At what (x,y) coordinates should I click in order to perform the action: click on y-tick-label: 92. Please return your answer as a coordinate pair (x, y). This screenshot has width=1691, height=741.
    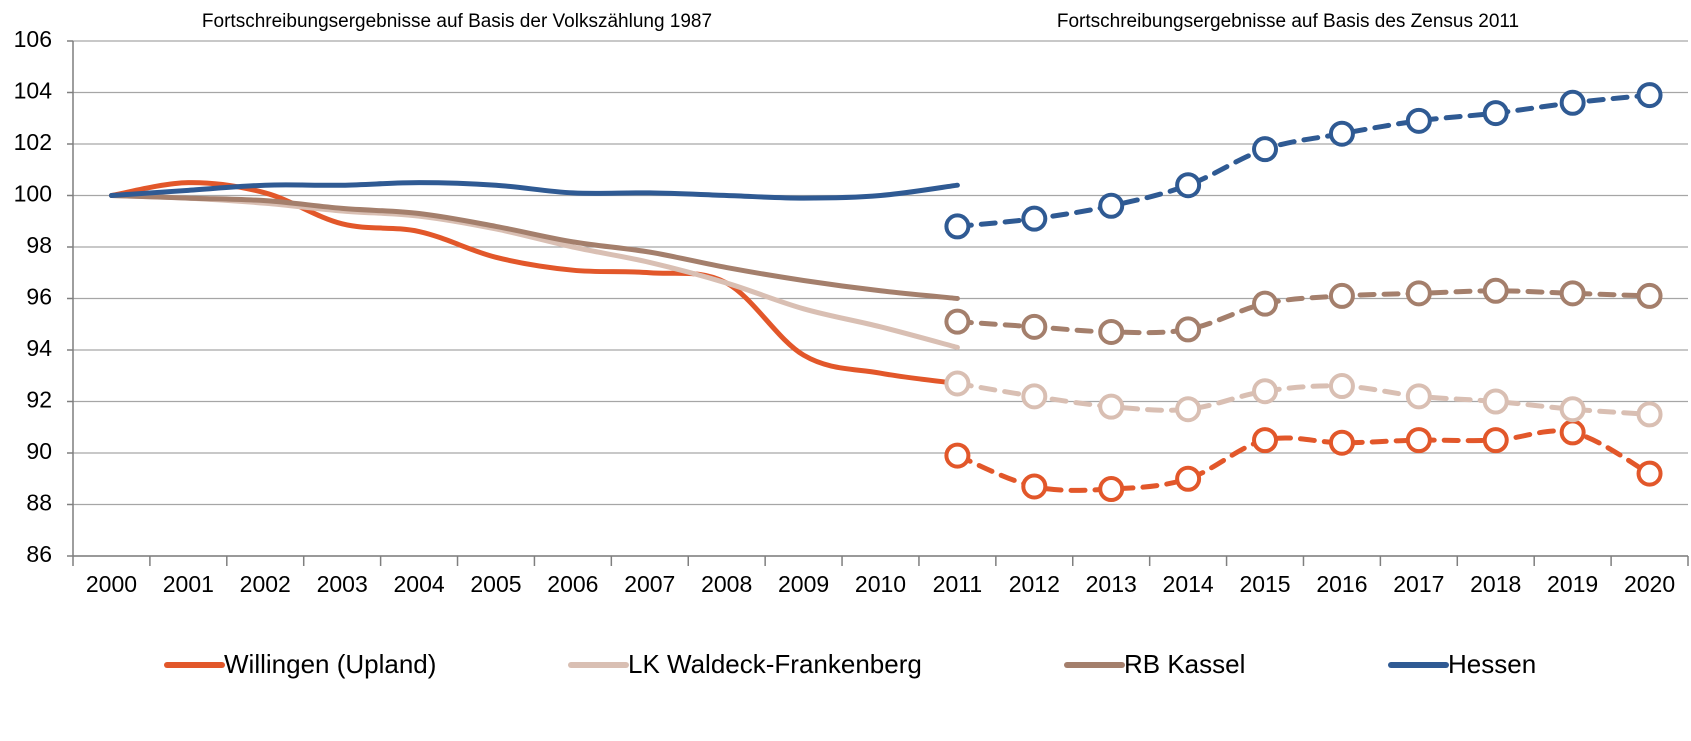
    Looking at the image, I should click on (39, 400).